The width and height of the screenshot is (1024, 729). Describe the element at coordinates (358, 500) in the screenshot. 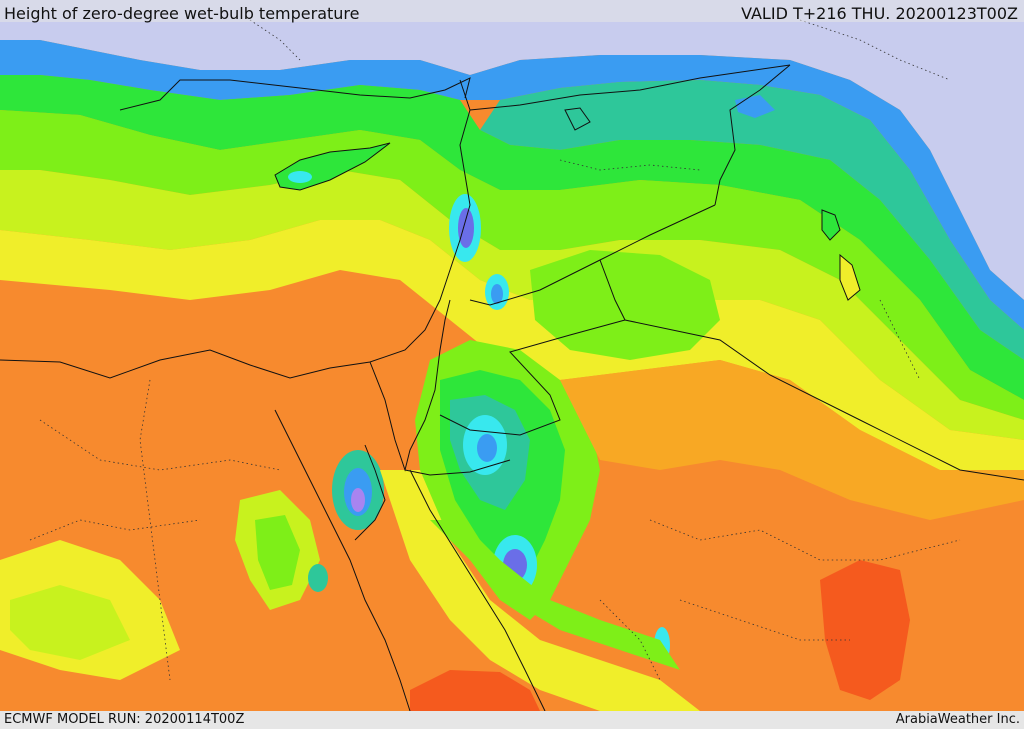

I see `blob-sinai-violet` at that location.